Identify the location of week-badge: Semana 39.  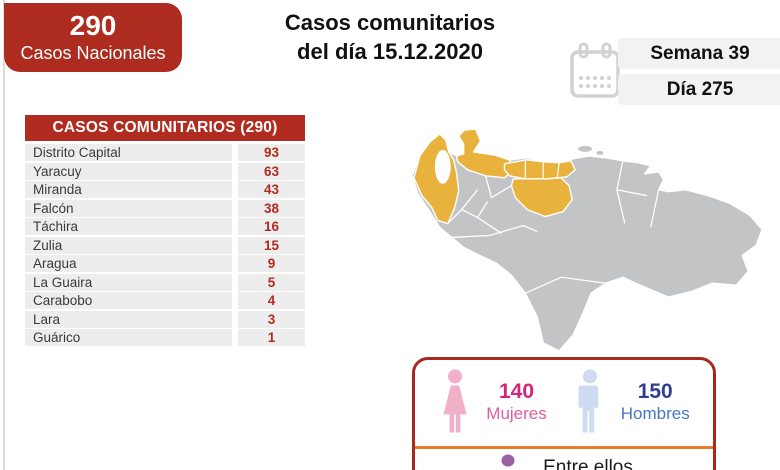
(699, 53).